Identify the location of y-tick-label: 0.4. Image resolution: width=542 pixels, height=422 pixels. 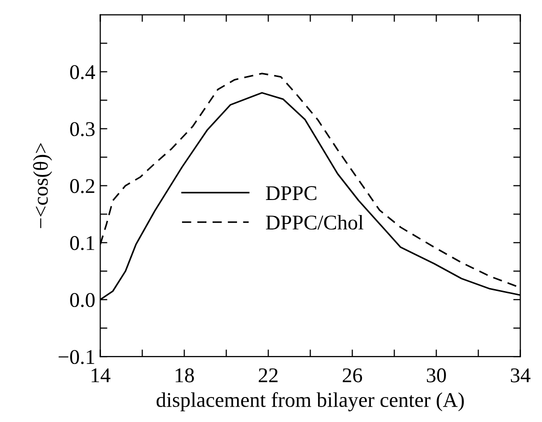
(83, 72).